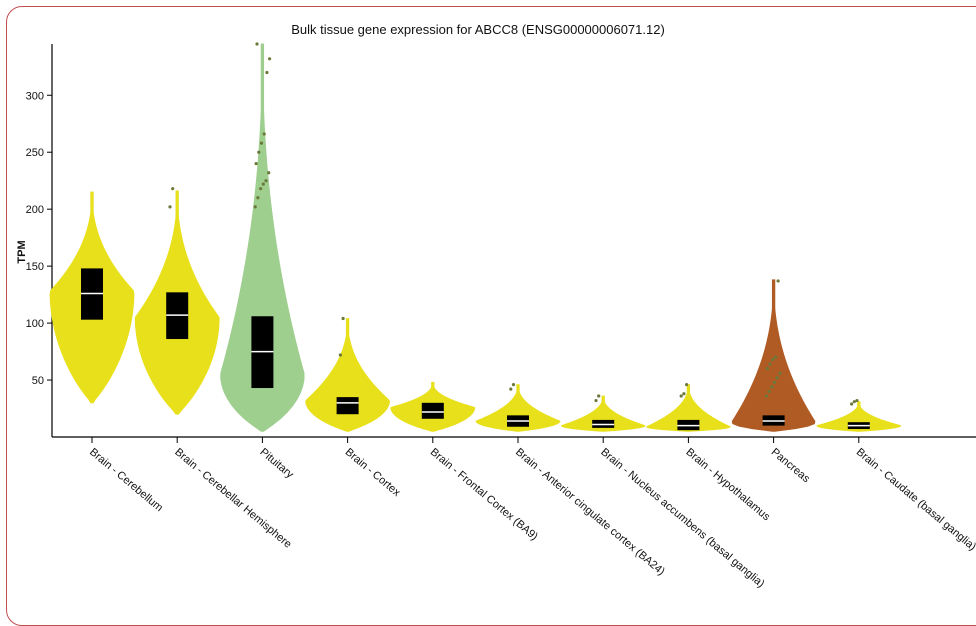 Image resolution: width=976 pixels, height=626 pixels. Describe the element at coordinates (38, 381) in the screenshot. I see `y-tick-label: 50` at that location.